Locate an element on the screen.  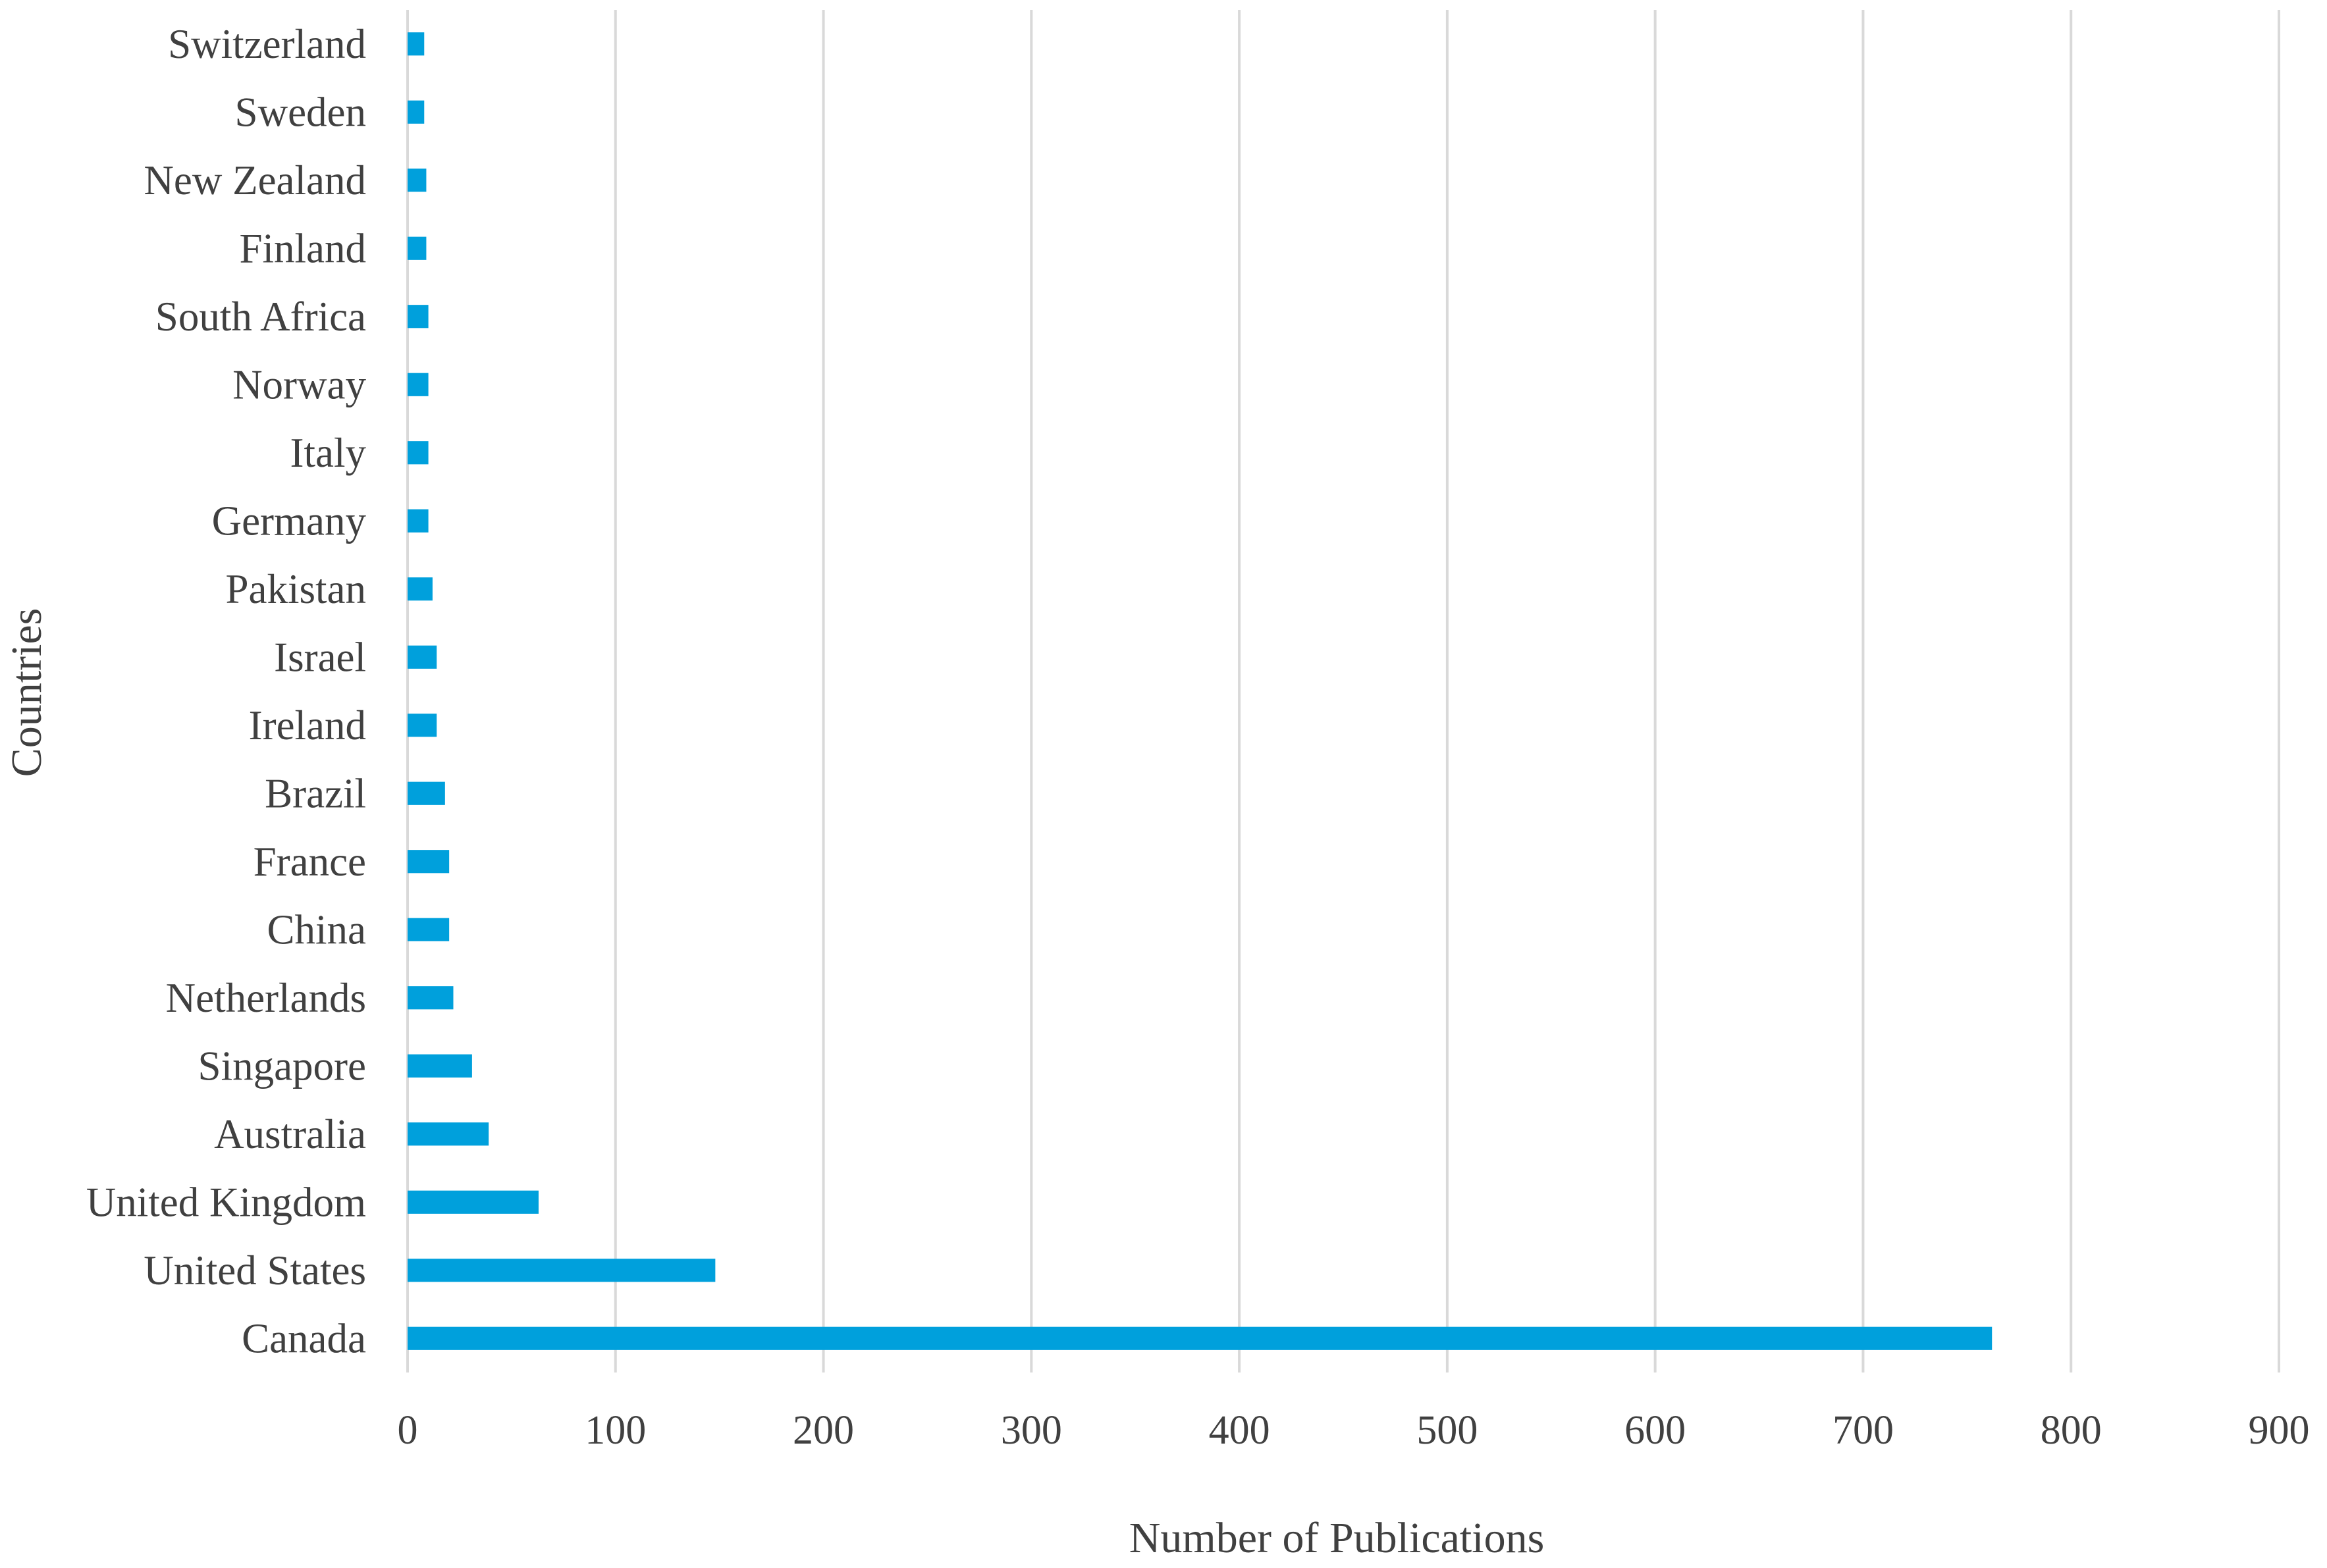
bar-united-kingdom is located at coordinates (474, 1202).